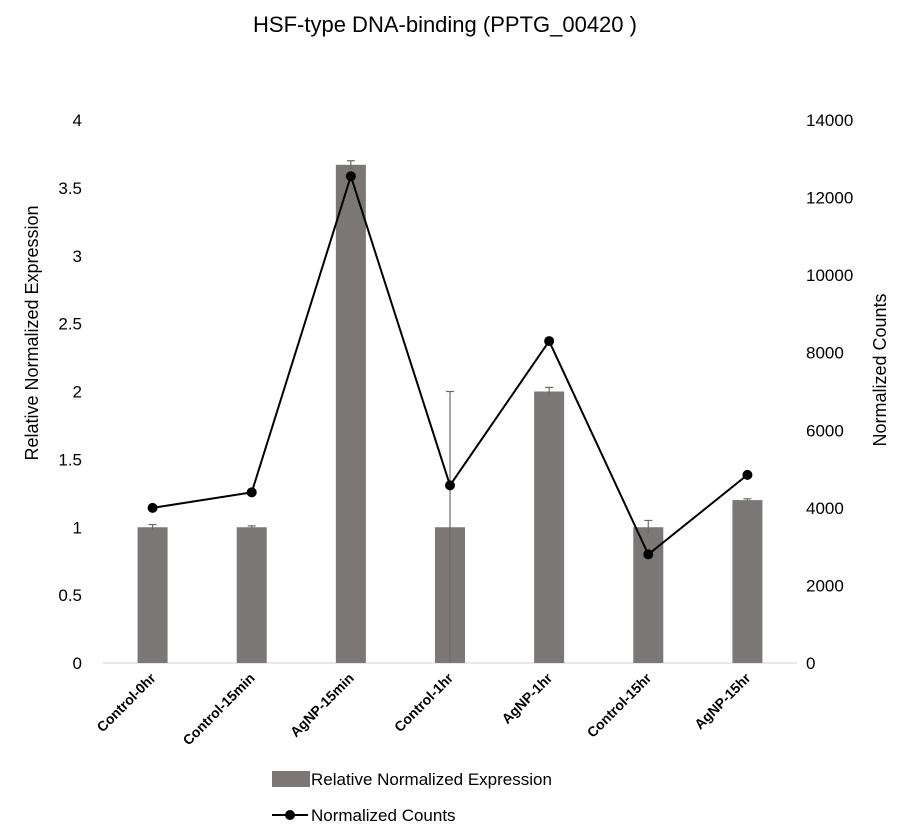  I want to click on category-label: Control-15hr, so click(619, 704).